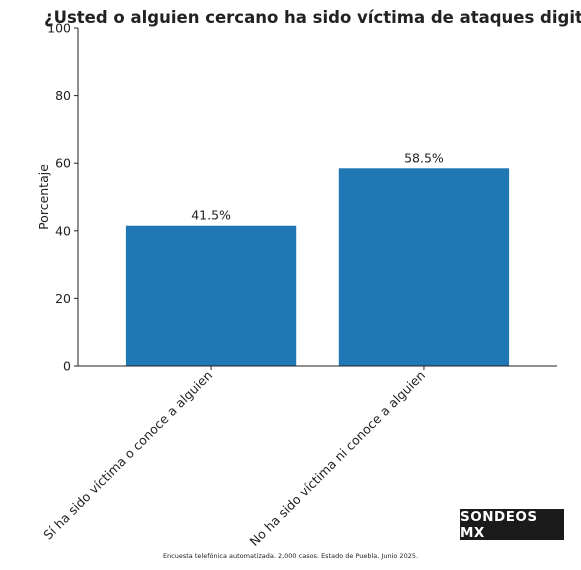 The image size is (581, 570). I want to click on data-label: 41.5%, so click(211, 215).